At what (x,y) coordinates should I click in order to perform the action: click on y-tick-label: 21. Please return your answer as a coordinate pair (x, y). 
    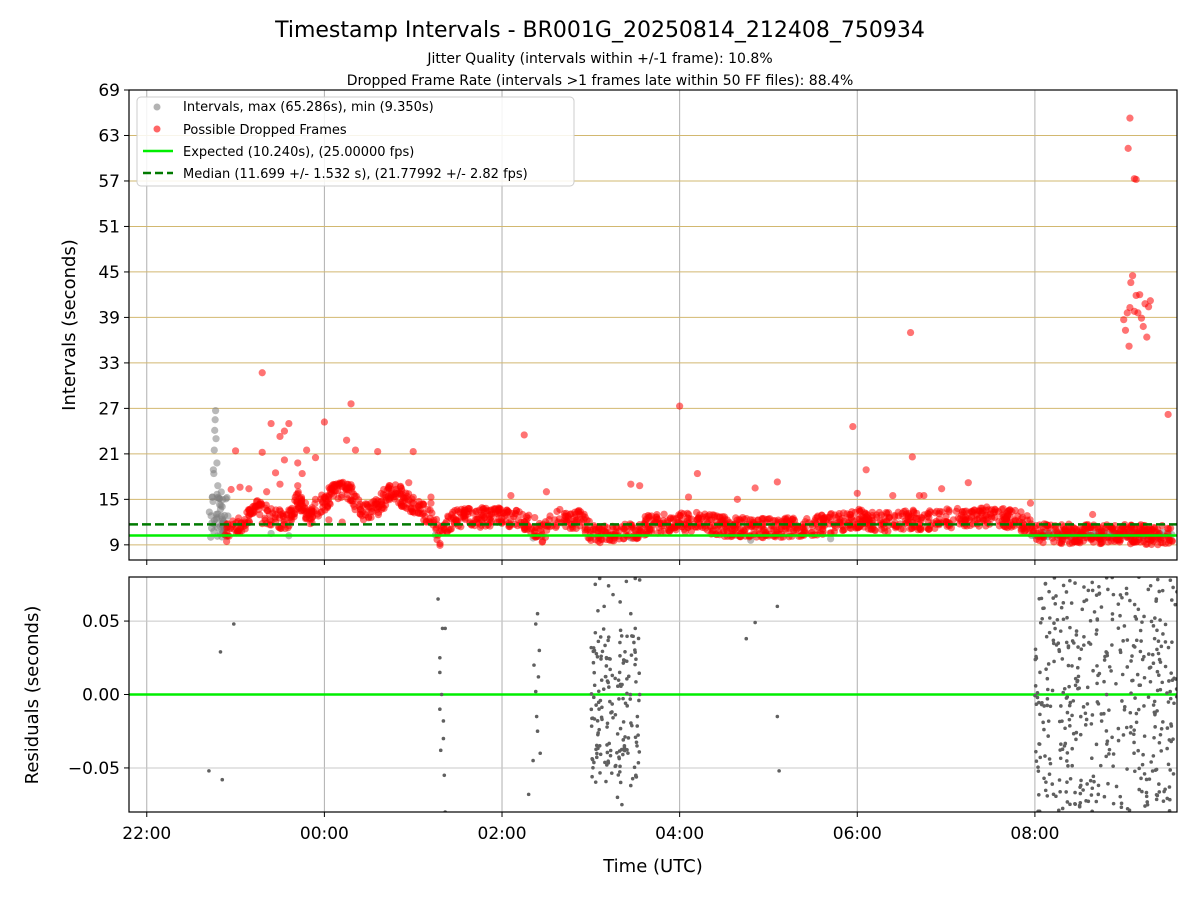
    Looking at the image, I should click on (109, 455).